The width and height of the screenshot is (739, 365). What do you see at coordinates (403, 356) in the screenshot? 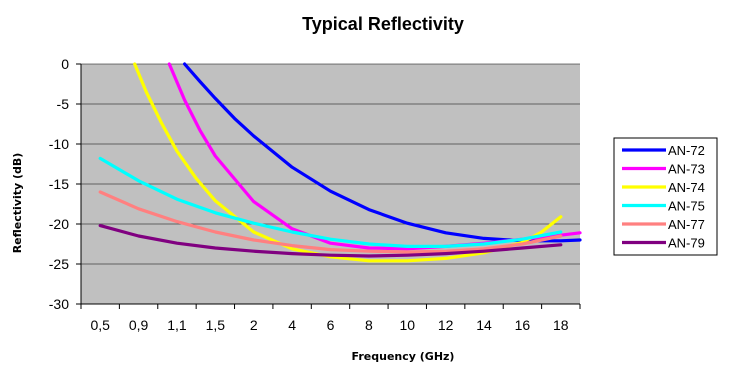
I see `x-axis-label: Frequency (GHz)` at bounding box center [403, 356].